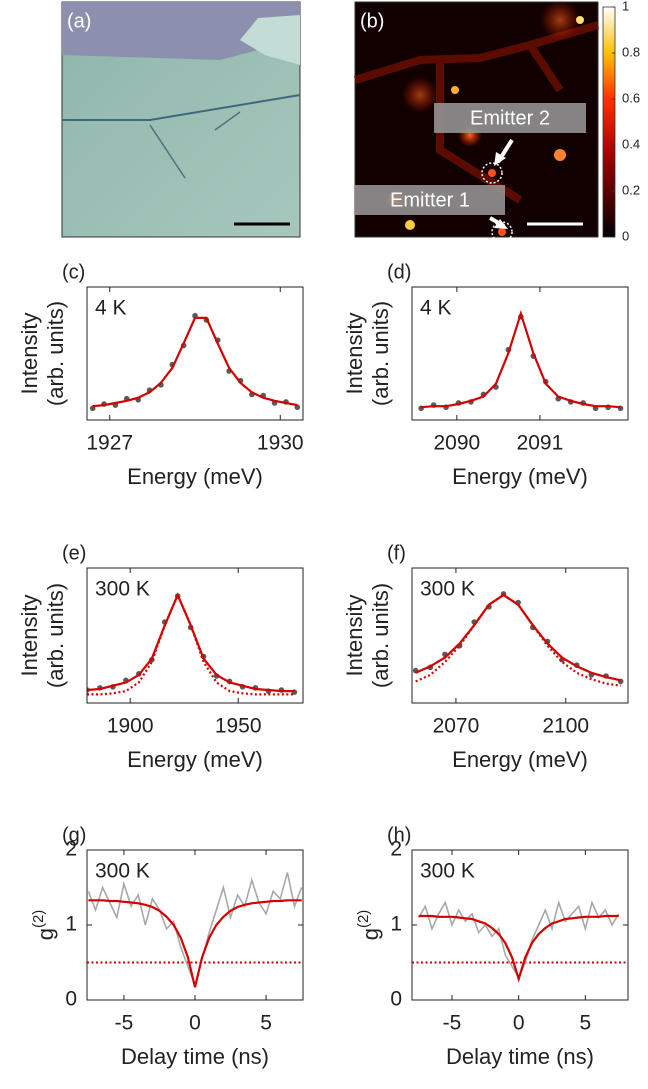 The height and width of the screenshot is (1089, 648). I want to click on panel-label: (b), so click(372, 21).